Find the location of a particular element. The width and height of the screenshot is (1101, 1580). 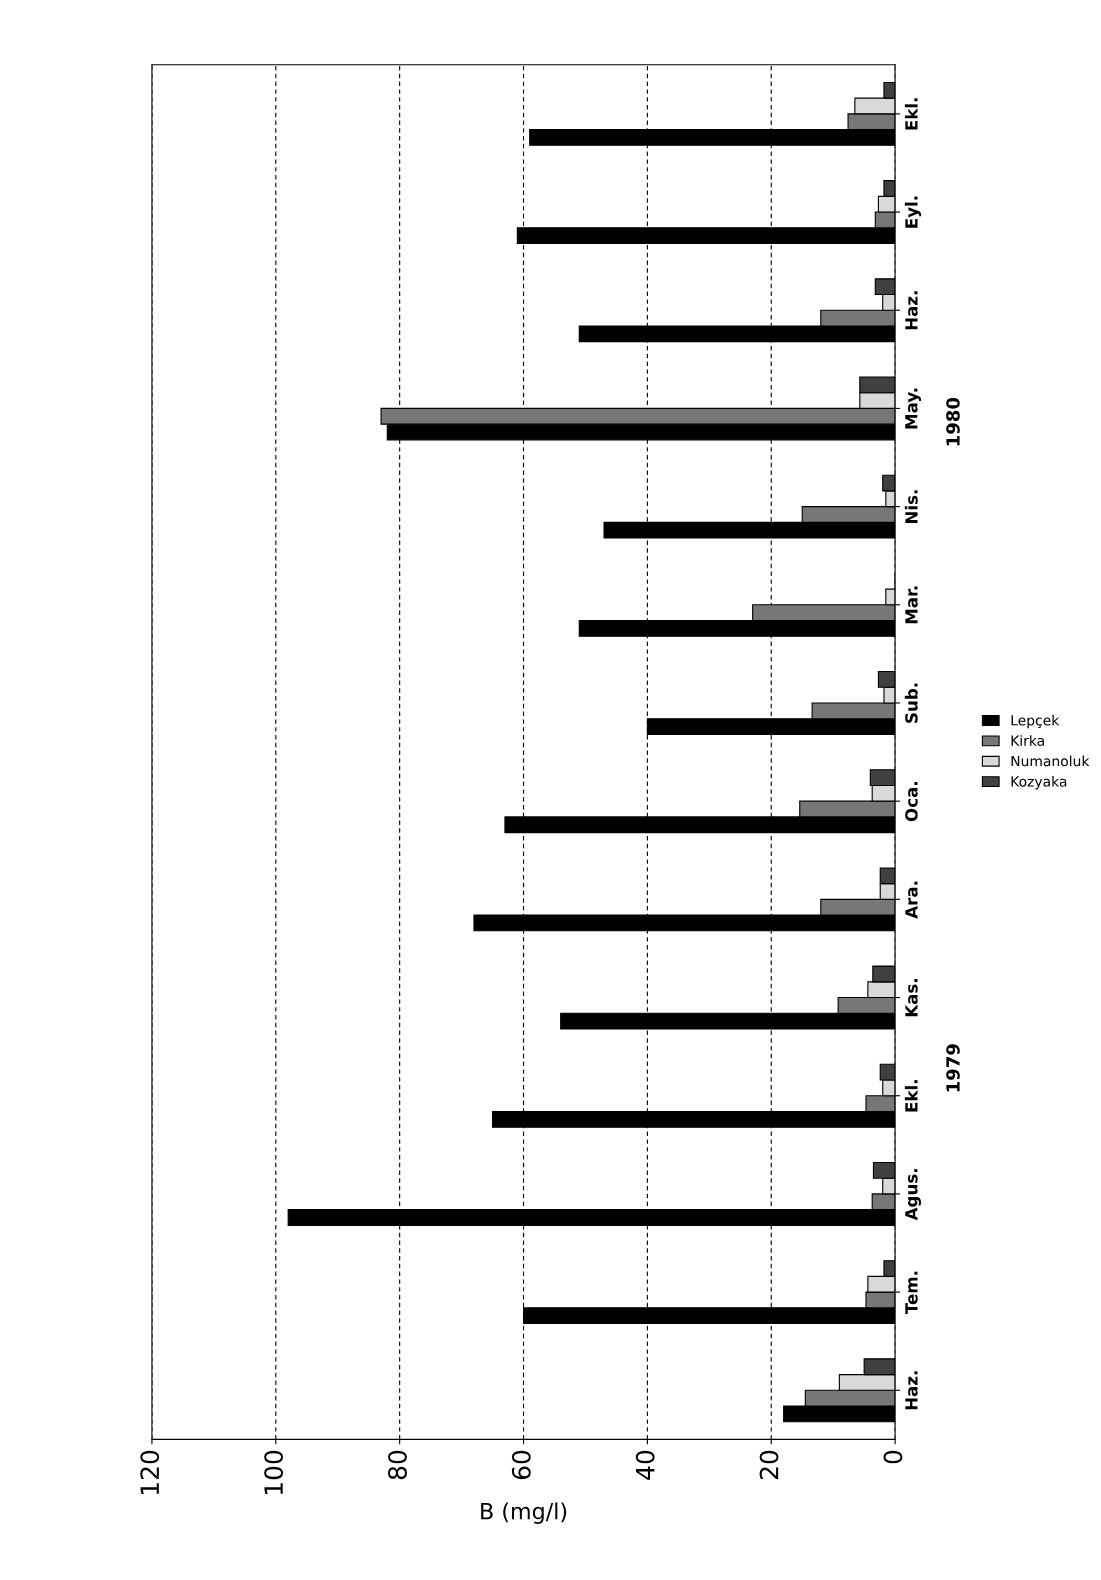

y-tick-label: Oca. is located at coordinates (911, 802).